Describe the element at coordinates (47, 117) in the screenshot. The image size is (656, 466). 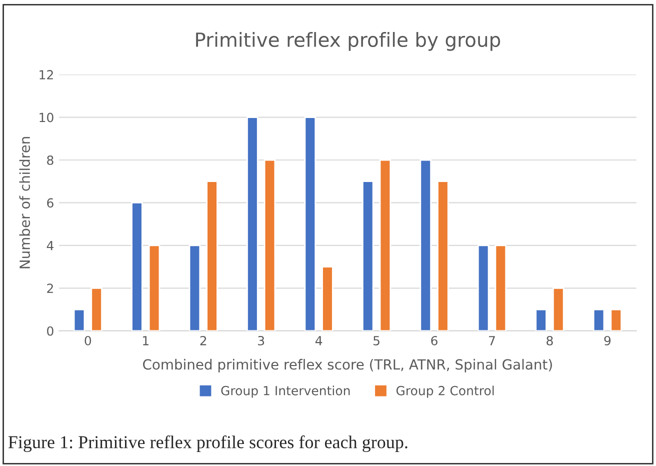
I see `y-tick-label: 10` at that location.